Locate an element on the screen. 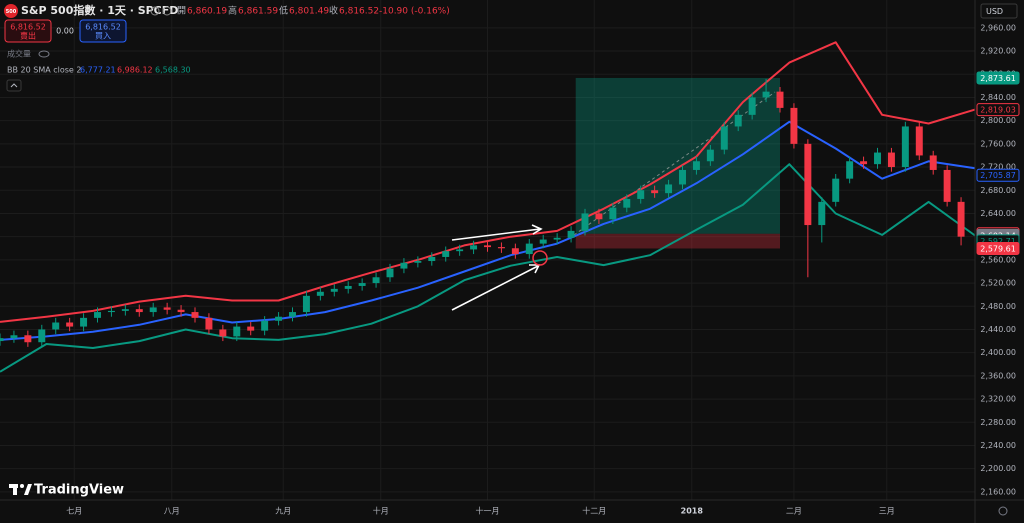 The image size is (1024, 523). price-badge-label: 2,873.61 is located at coordinates (998, 78).